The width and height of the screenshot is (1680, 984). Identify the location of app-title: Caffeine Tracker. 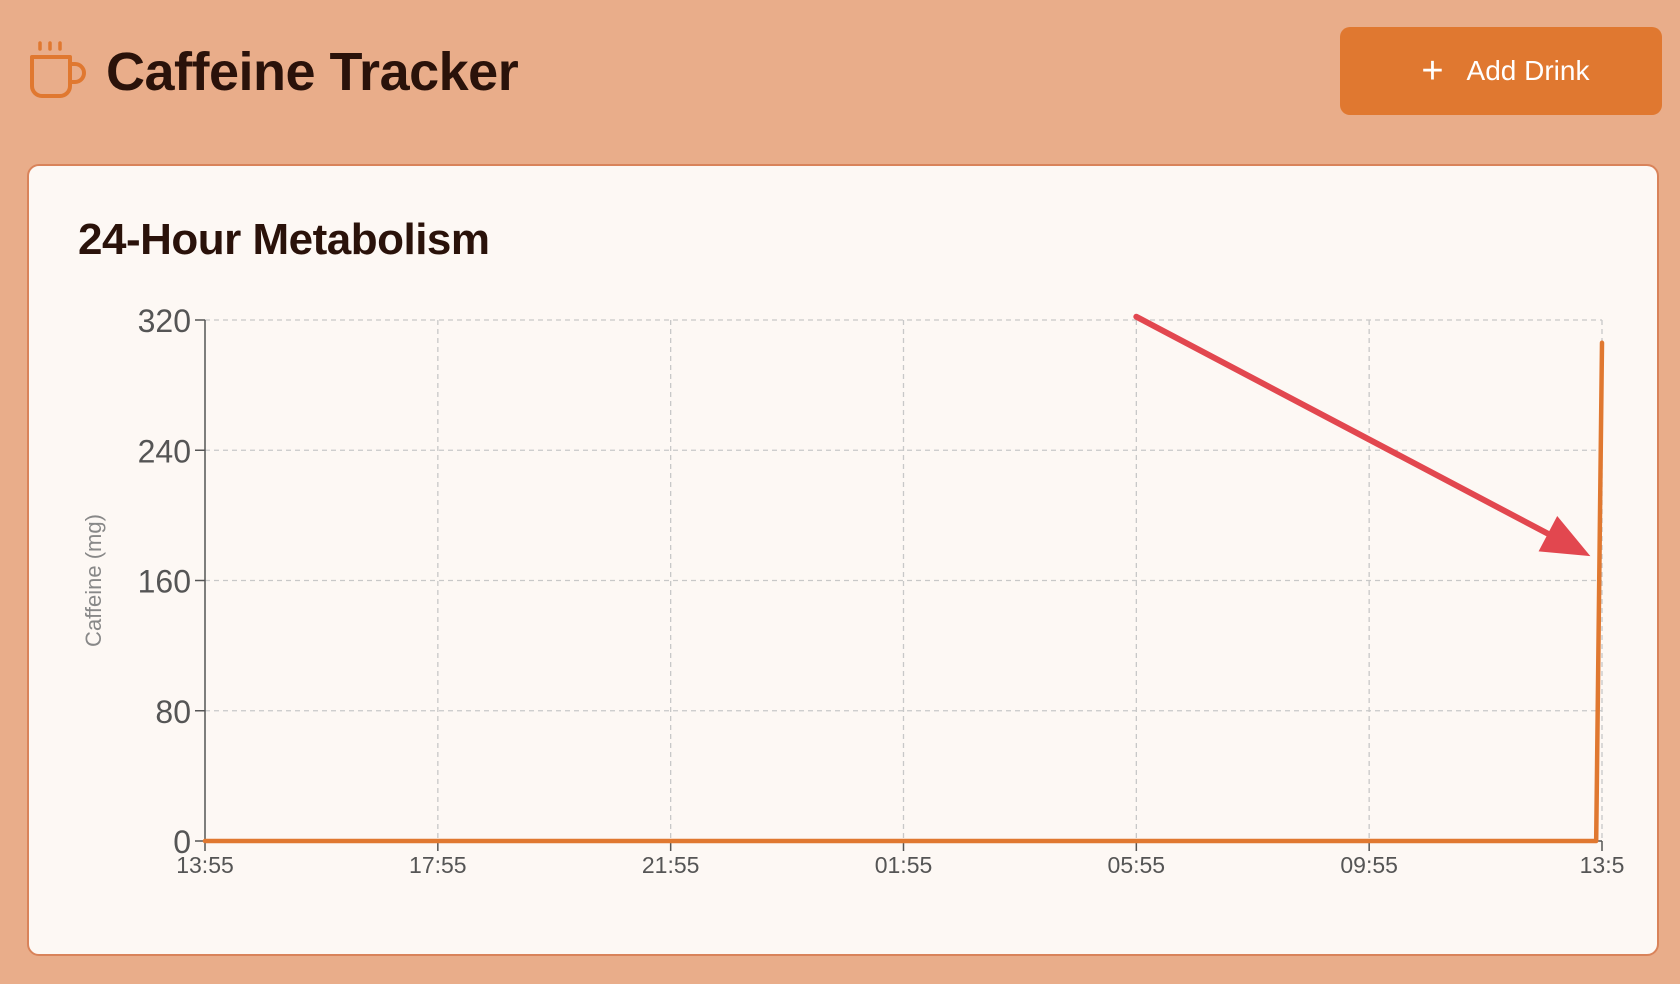
(312, 72).